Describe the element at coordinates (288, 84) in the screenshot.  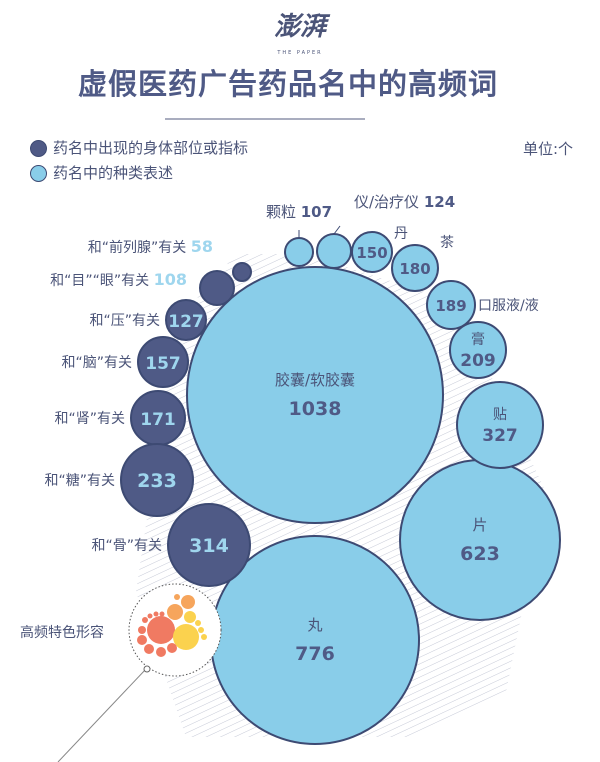
I see `page-title: 虚假医药广告药品名中的高频词` at that location.